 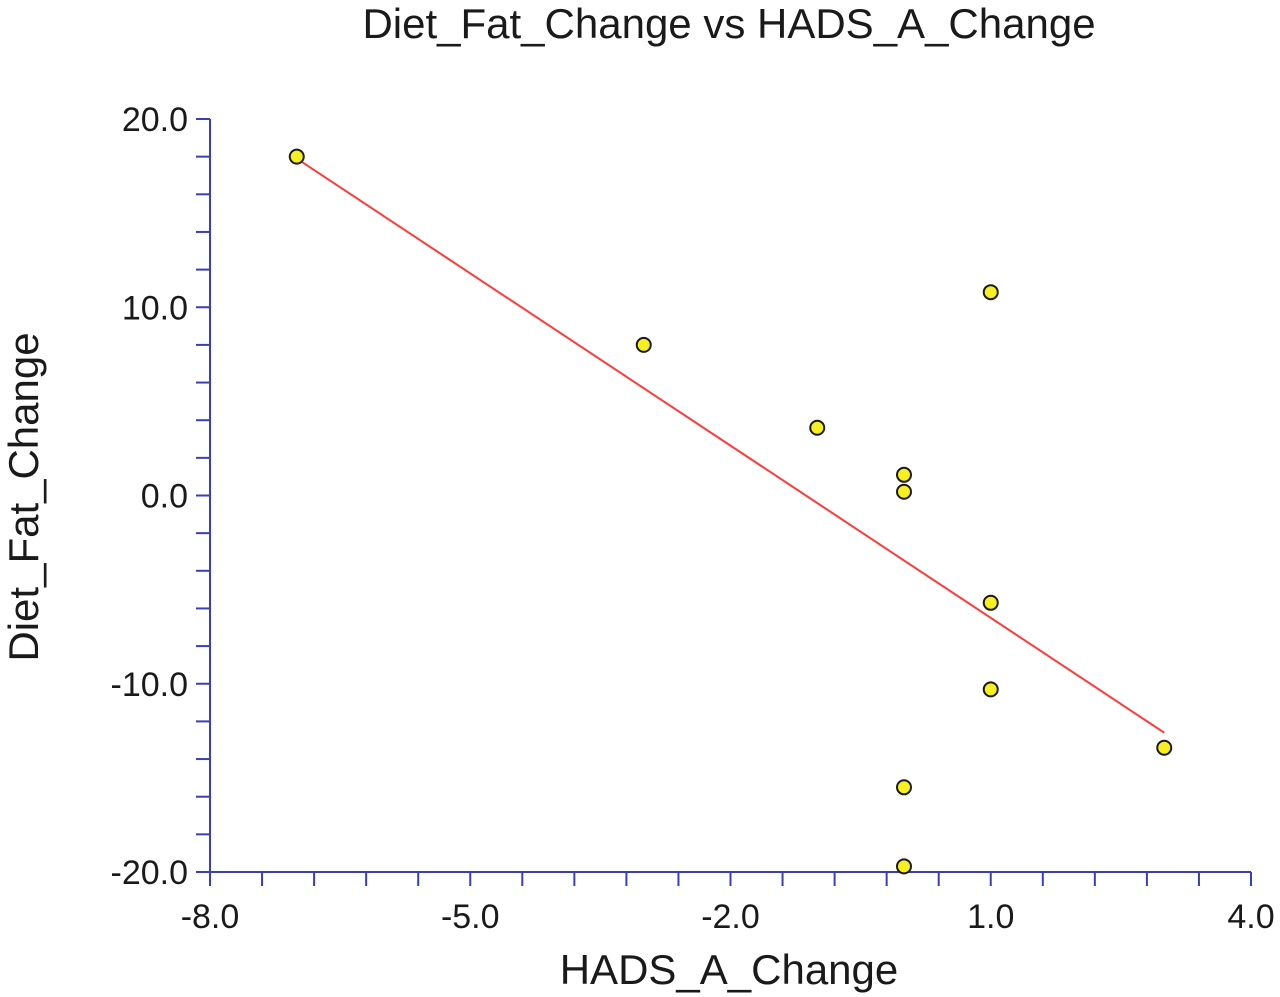 I want to click on x-tick-label: 4.0, so click(x=1250, y=917).